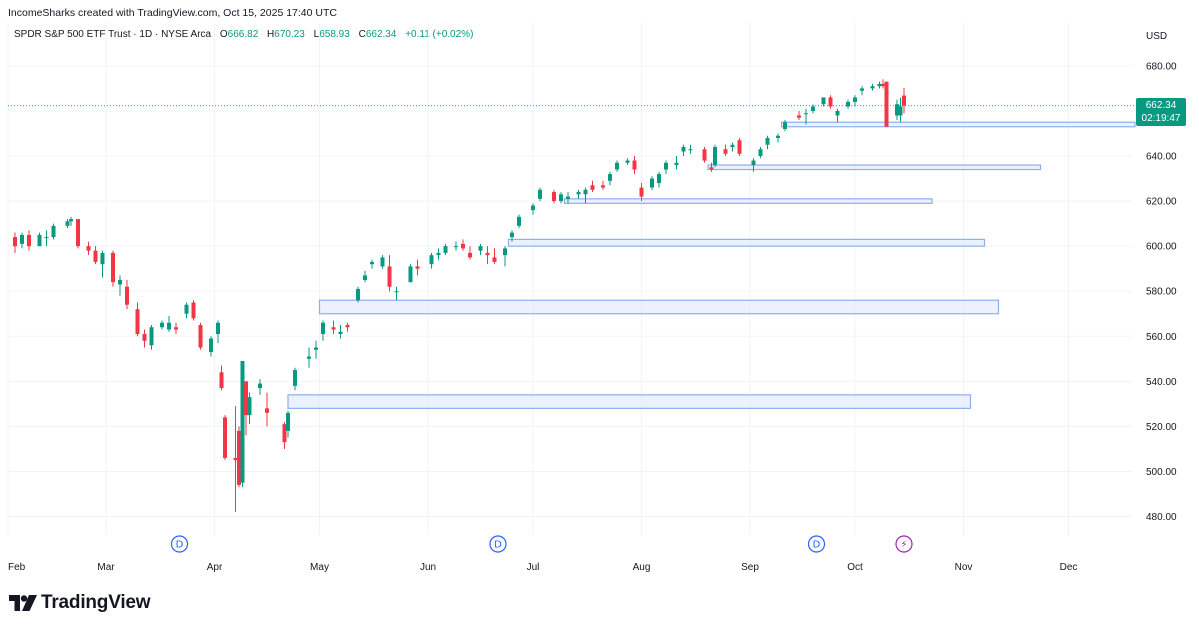  I want to click on y-tick-label: 600.00, so click(1161, 247).